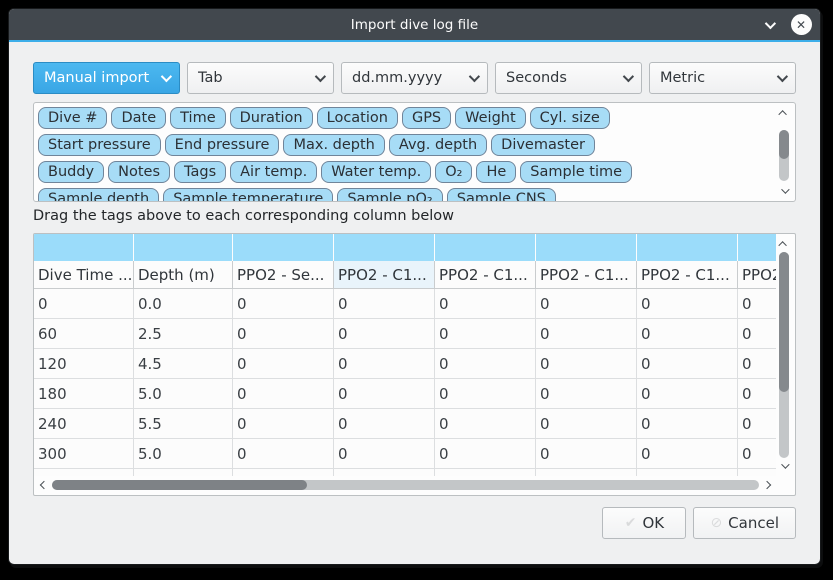  I want to click on tag-weight: Weight, so click(490, 118).